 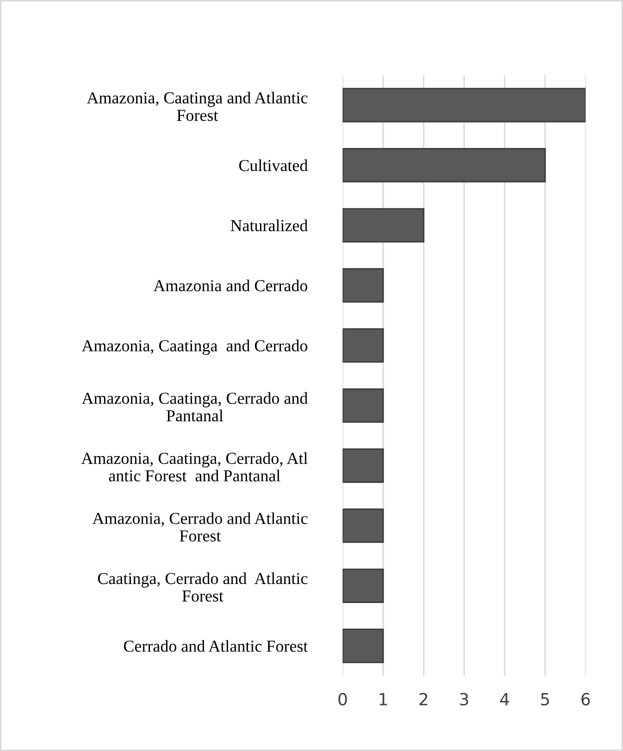 What do you see at coordinates (269, 226) in the screenshot?
I see `y-tick-label: Naturalized` at bounding box center [269, 226].